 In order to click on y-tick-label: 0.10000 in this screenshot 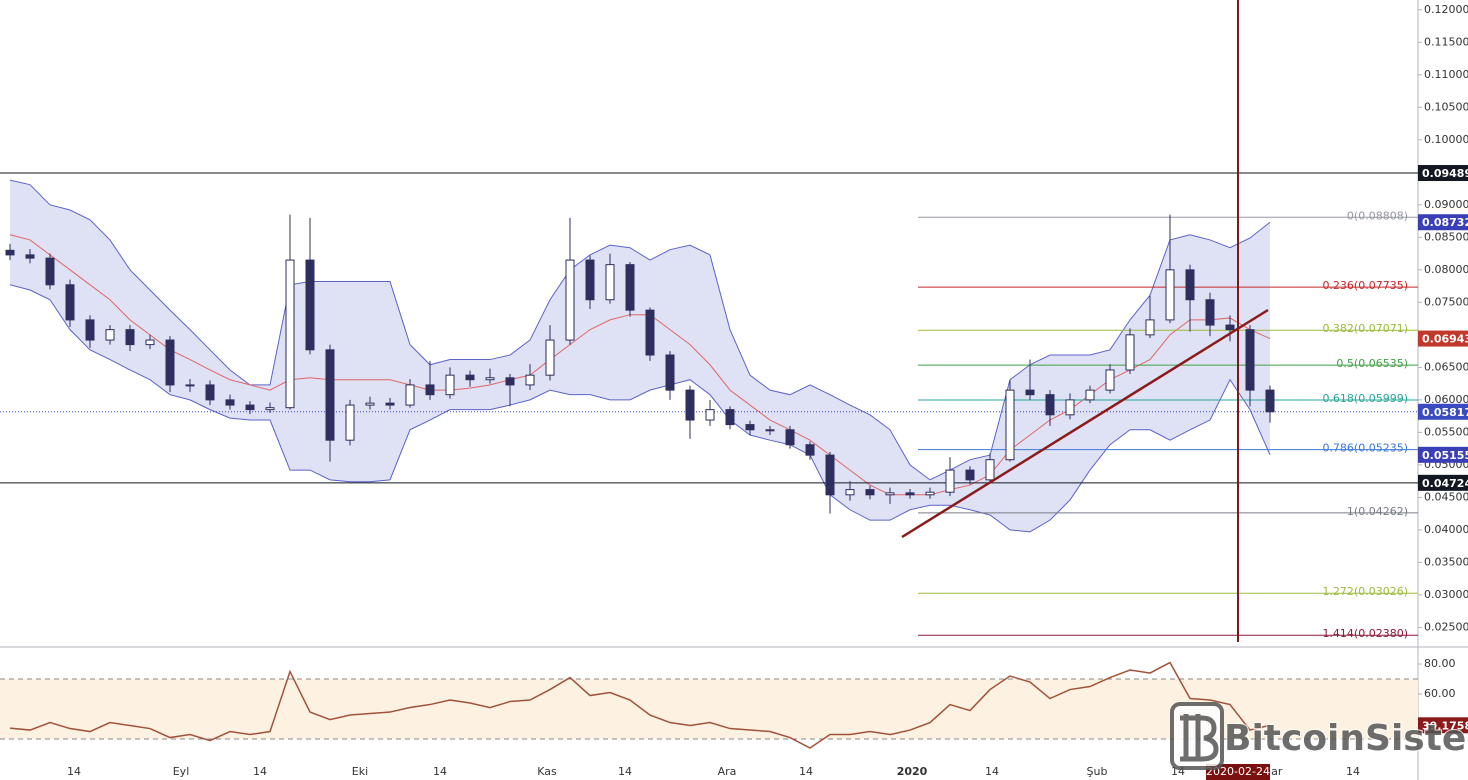, I will do `click(1446, 139)`.